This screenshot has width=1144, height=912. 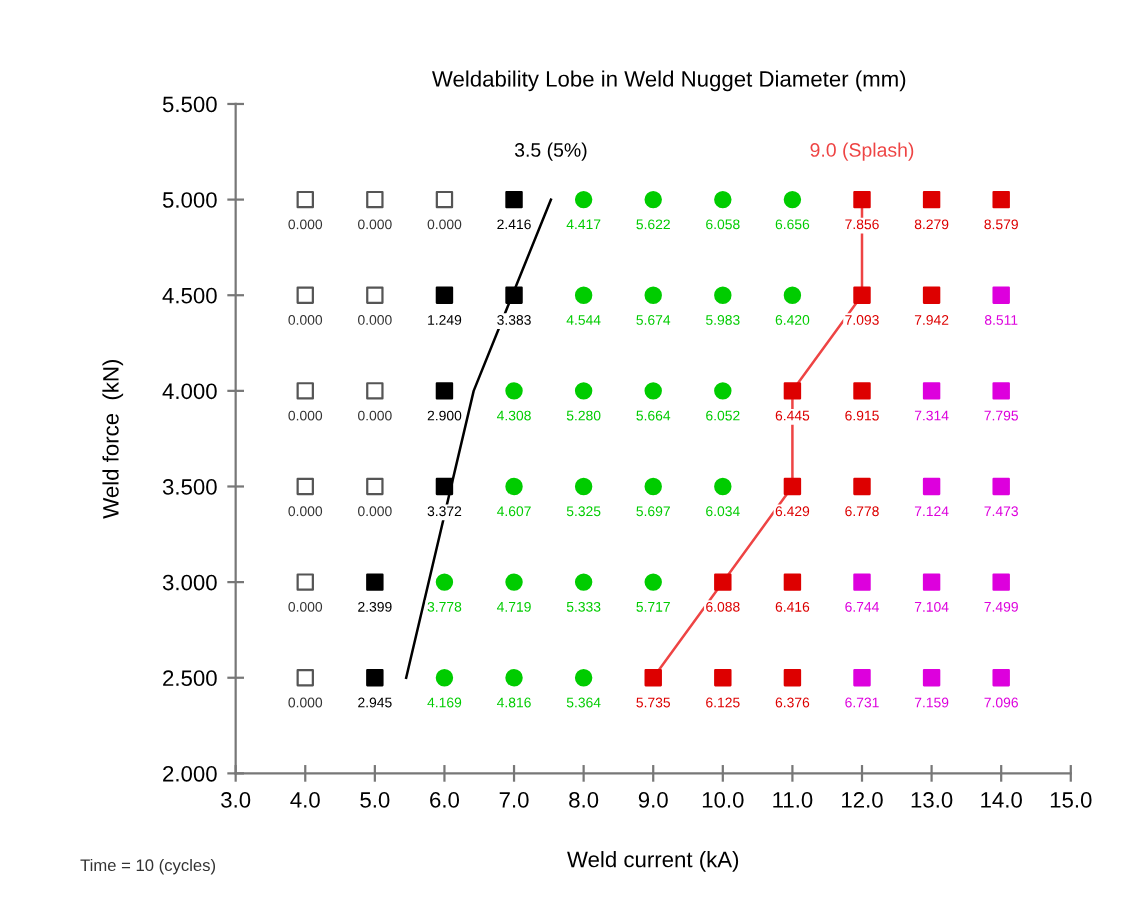 I want to click on y-tick-label: 5.000, so click(x=189, y=200).